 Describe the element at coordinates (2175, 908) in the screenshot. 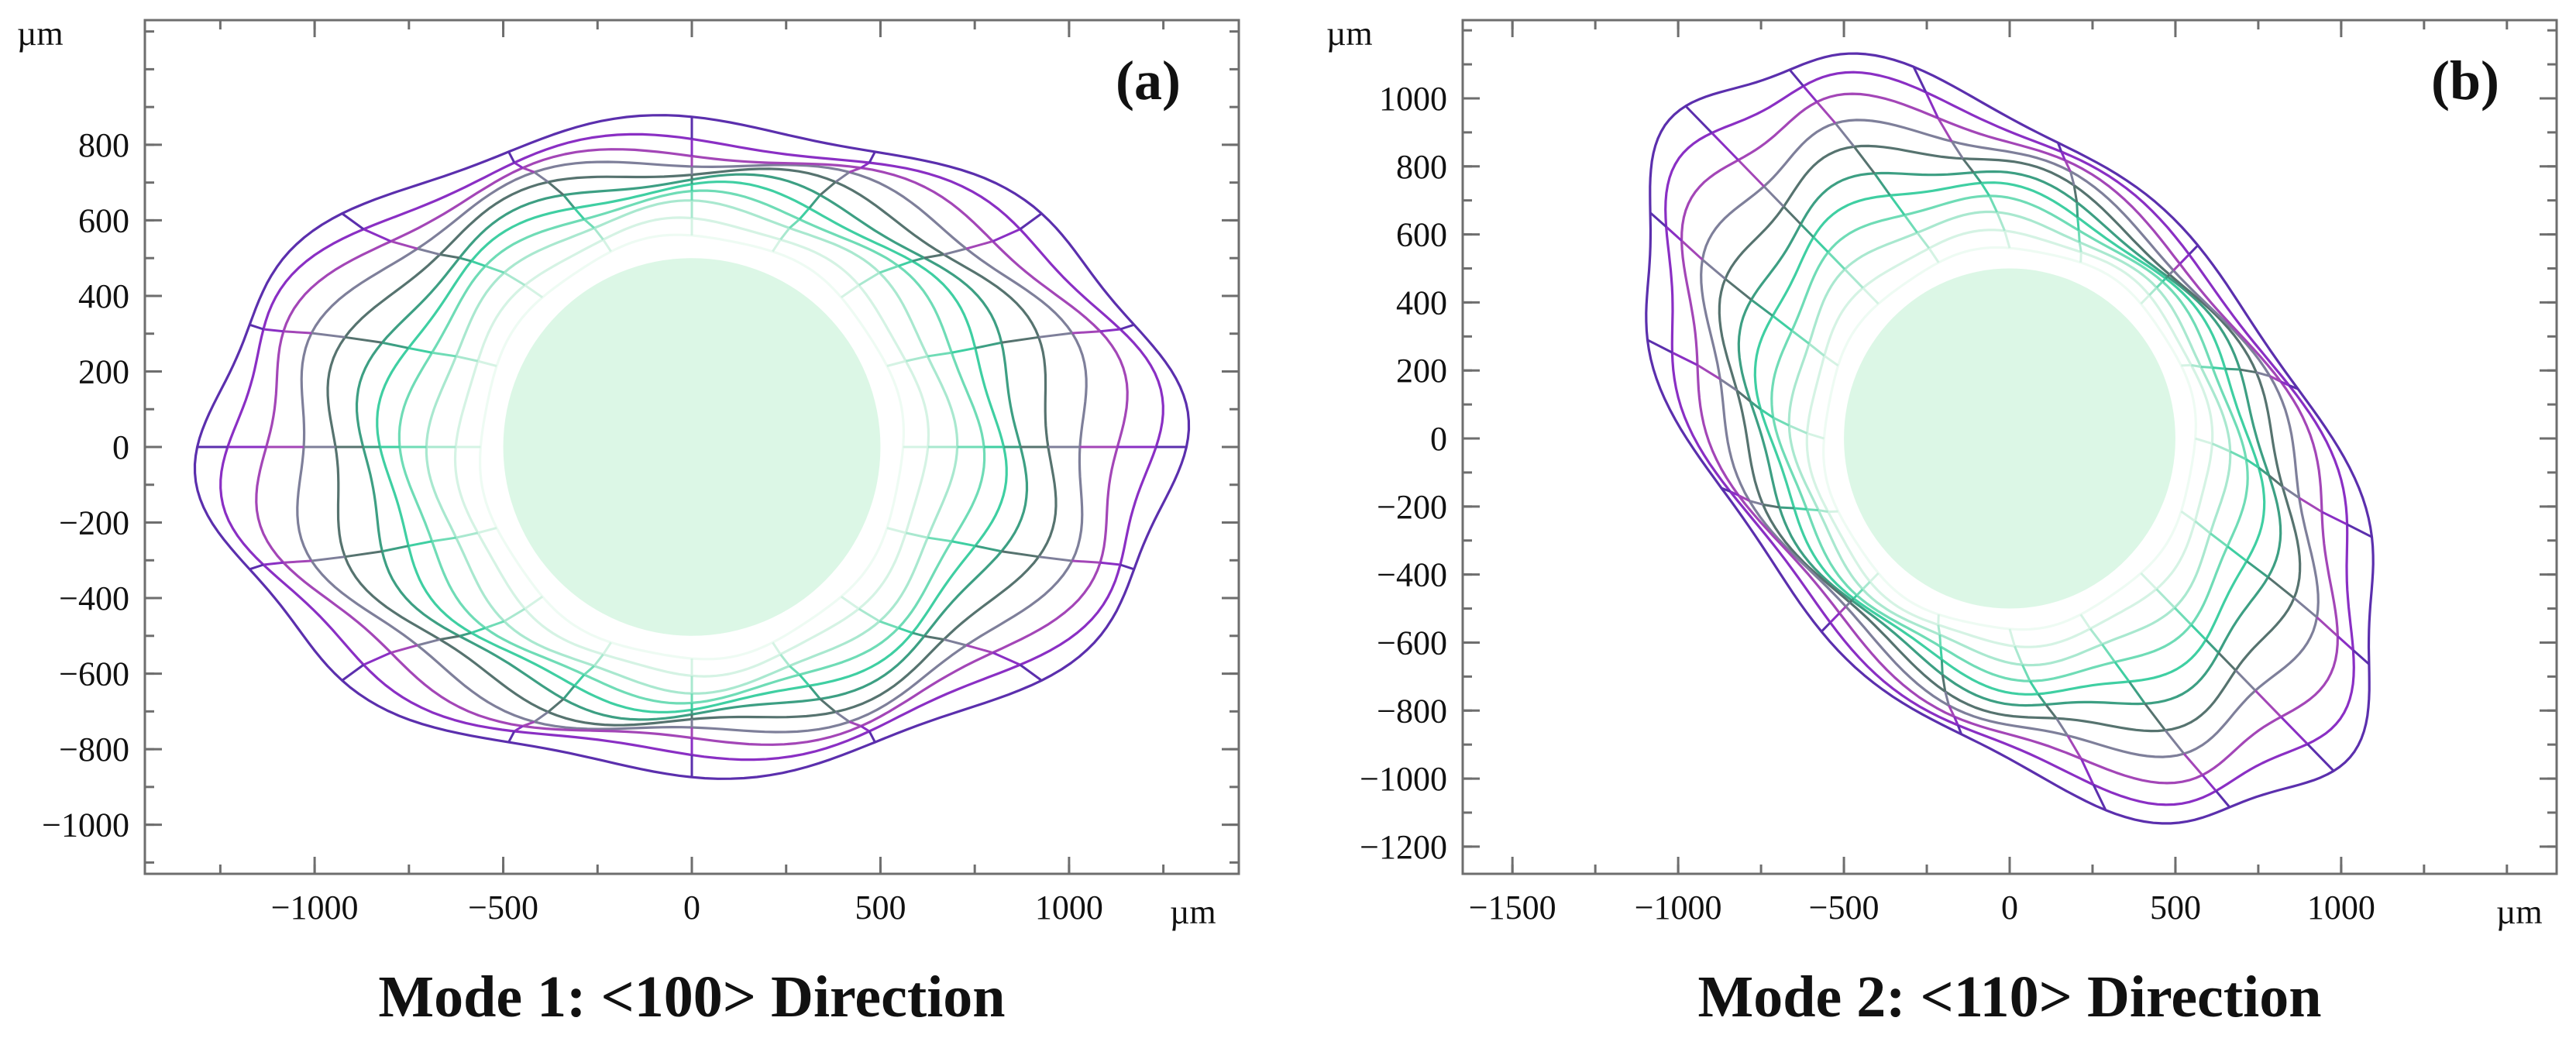

I see `b-xtick-label: 500` at that location.